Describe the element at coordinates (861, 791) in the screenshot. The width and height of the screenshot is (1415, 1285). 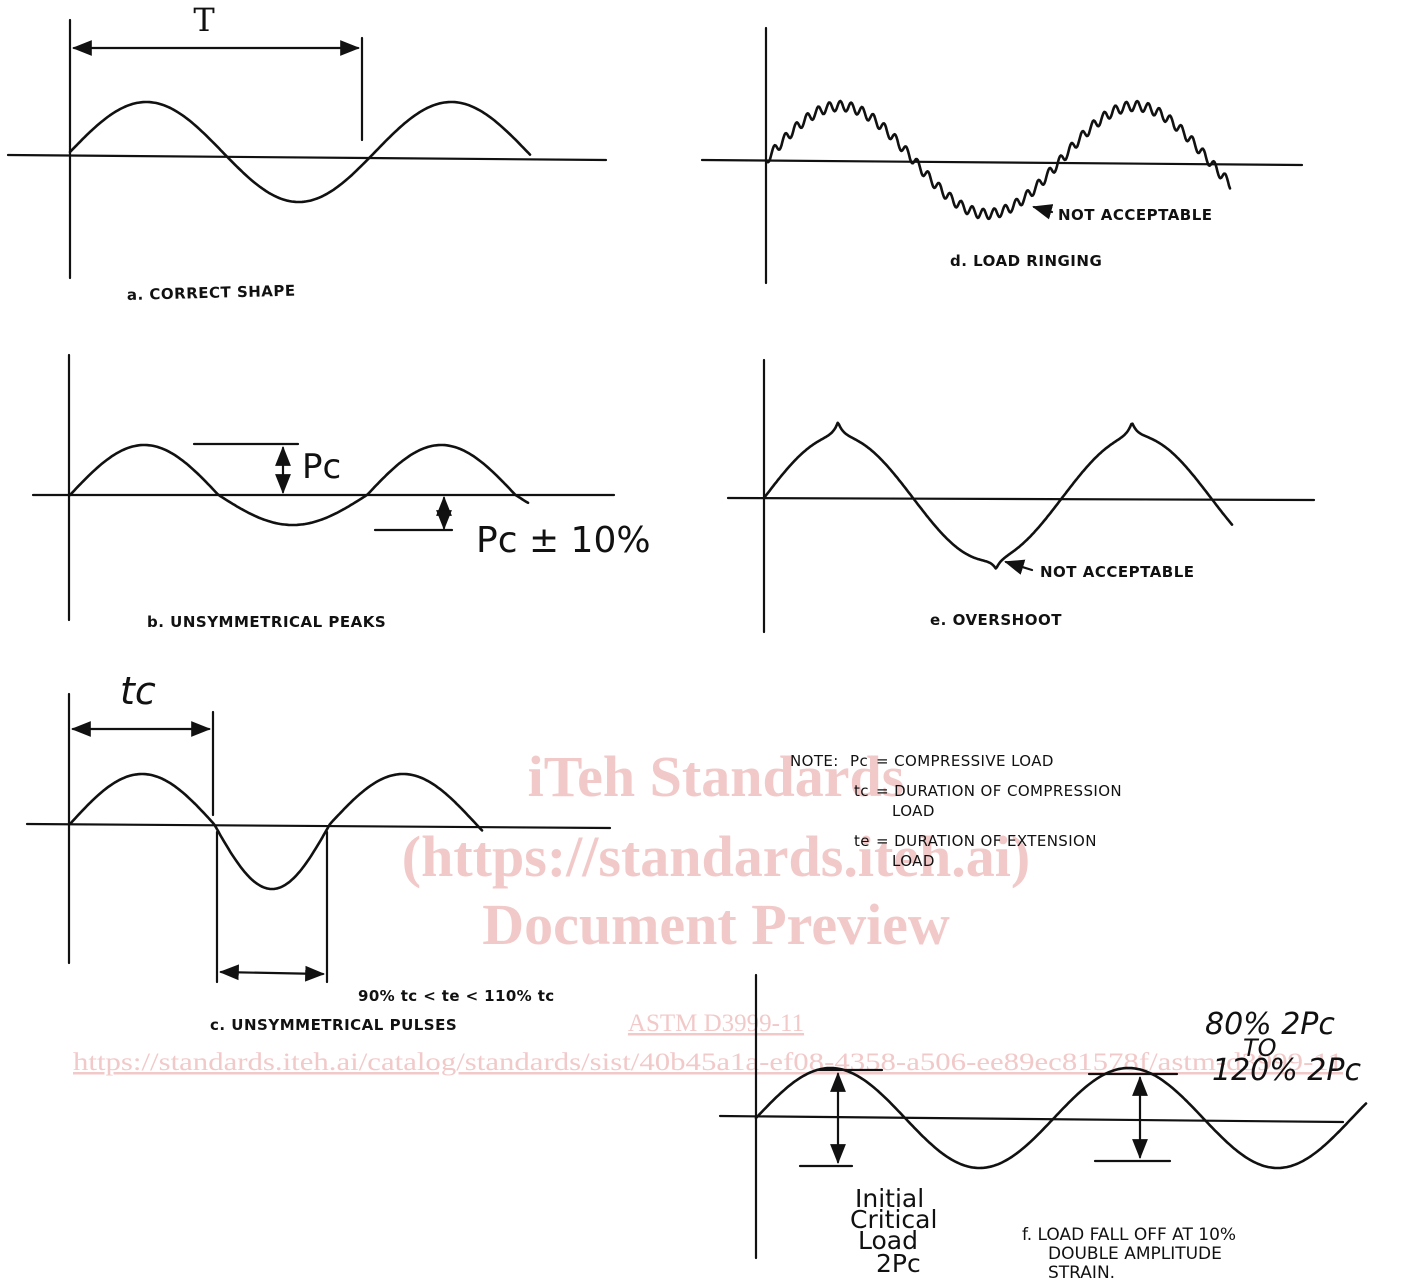
I see `note-tc-symbol: tc` at that location.